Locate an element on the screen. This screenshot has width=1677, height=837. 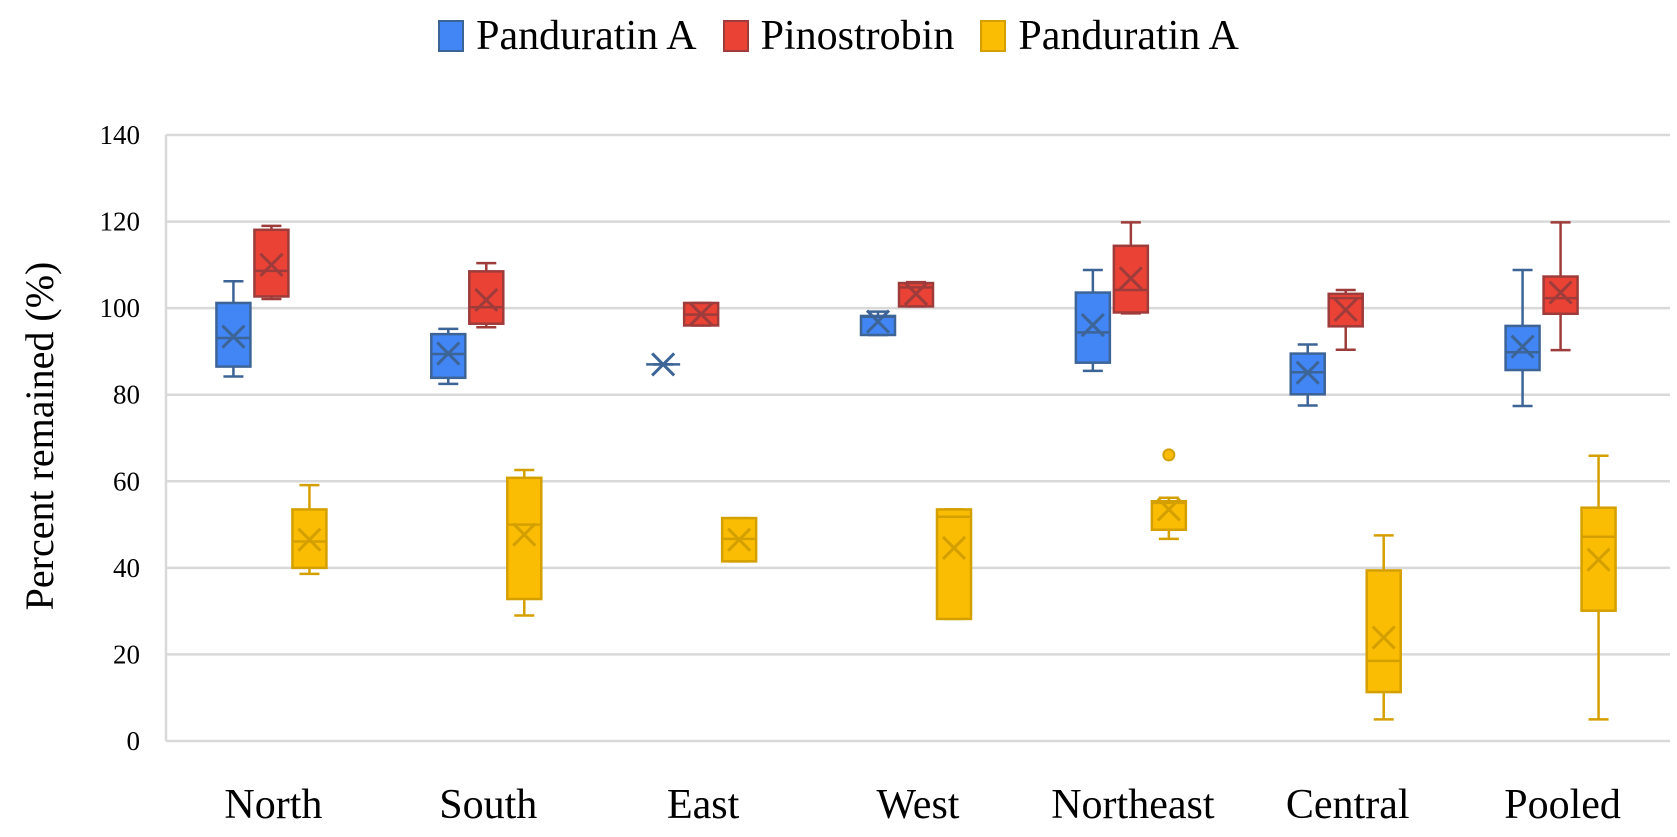
y-tick-label: 20 is located at coordinates (126, 654).